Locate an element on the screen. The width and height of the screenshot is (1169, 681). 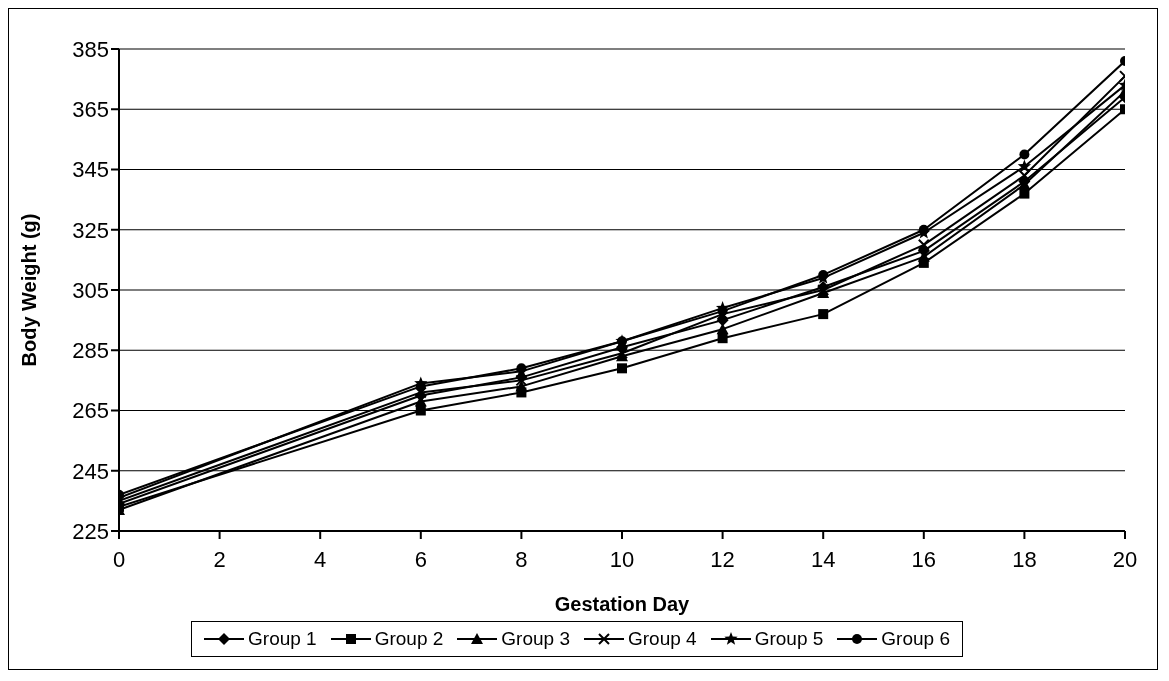
legend-label: Group 2 is located at coordinates (409, 639).